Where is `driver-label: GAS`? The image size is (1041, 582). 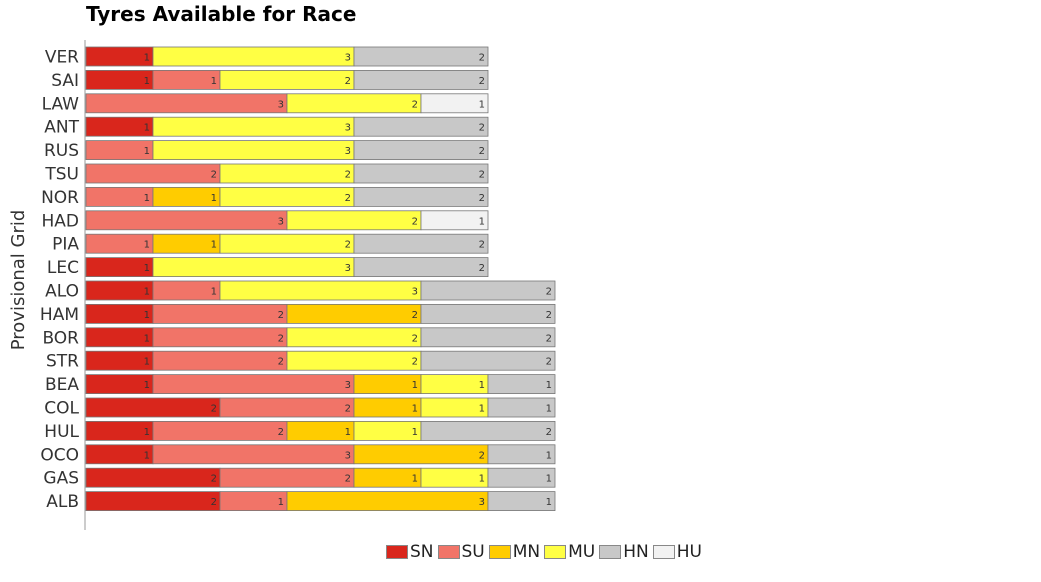
driver-label: GAS is located at coordinates (61, 479).